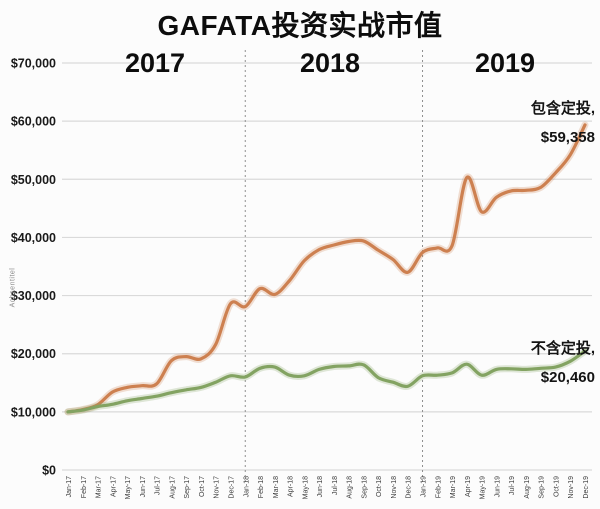  What do you see at coordinates (276, 487) in the screenshot?
I see `x-tick-label: Mar-18` at bounding box center [276, 487].